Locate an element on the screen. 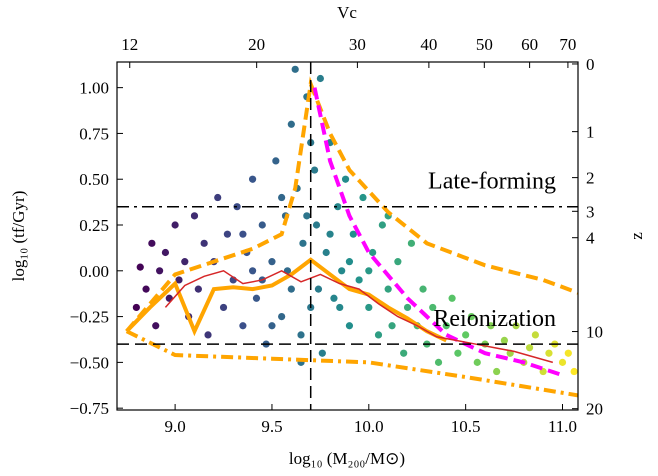 The image size is (658, 476). top-axis-label: Vc is located at coordinates (347, 12).